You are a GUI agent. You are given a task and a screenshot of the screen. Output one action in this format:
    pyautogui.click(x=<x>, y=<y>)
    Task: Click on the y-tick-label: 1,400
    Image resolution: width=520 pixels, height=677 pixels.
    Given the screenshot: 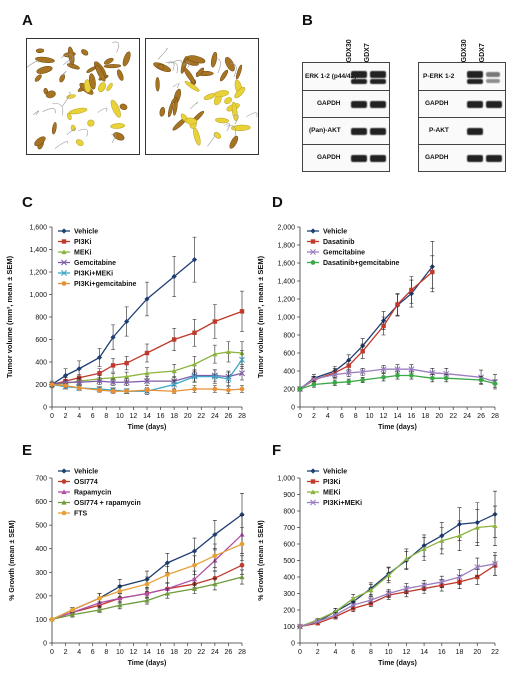 What is the action you would take?
    pyautogui.click(x=38, y=250)
    